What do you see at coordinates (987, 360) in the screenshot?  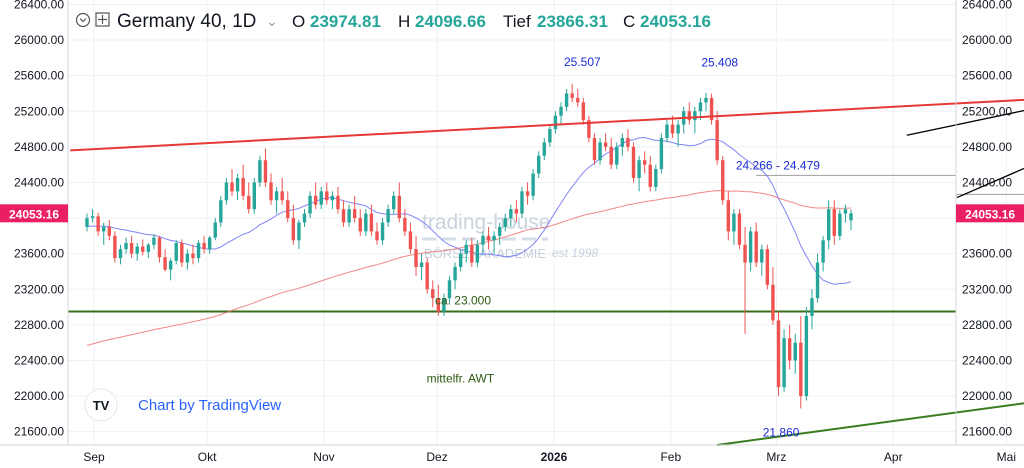 I see `y-tick-label-right: 22400.00` at bounding box center [987, 360].